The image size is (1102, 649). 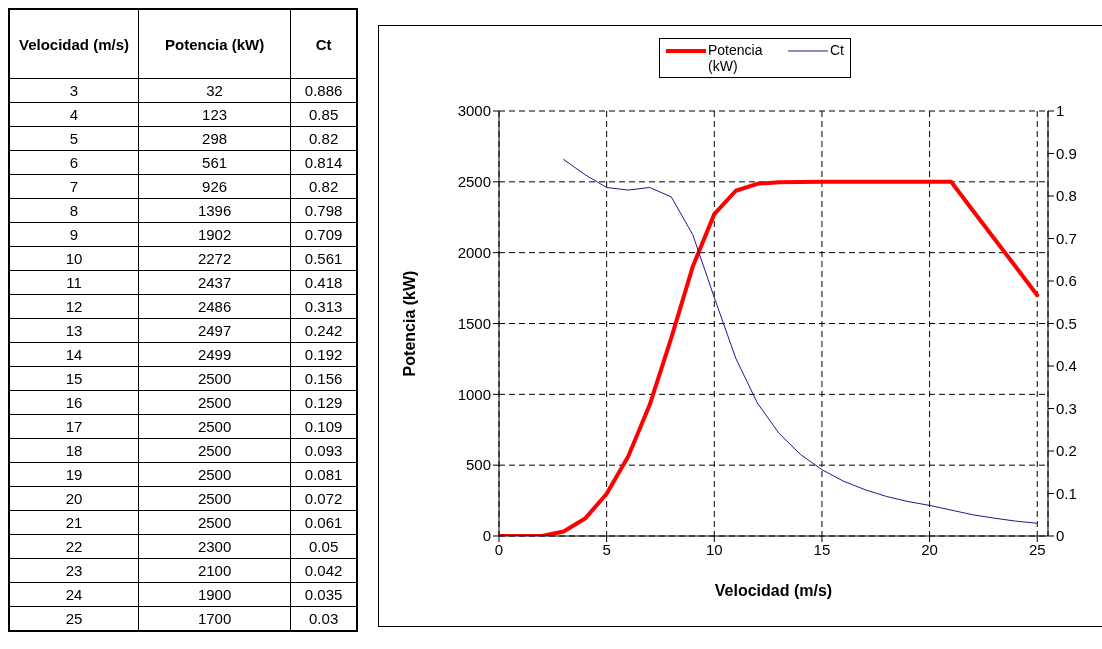 I want to click on data-label: 0.814, so click(x=323, y=162).